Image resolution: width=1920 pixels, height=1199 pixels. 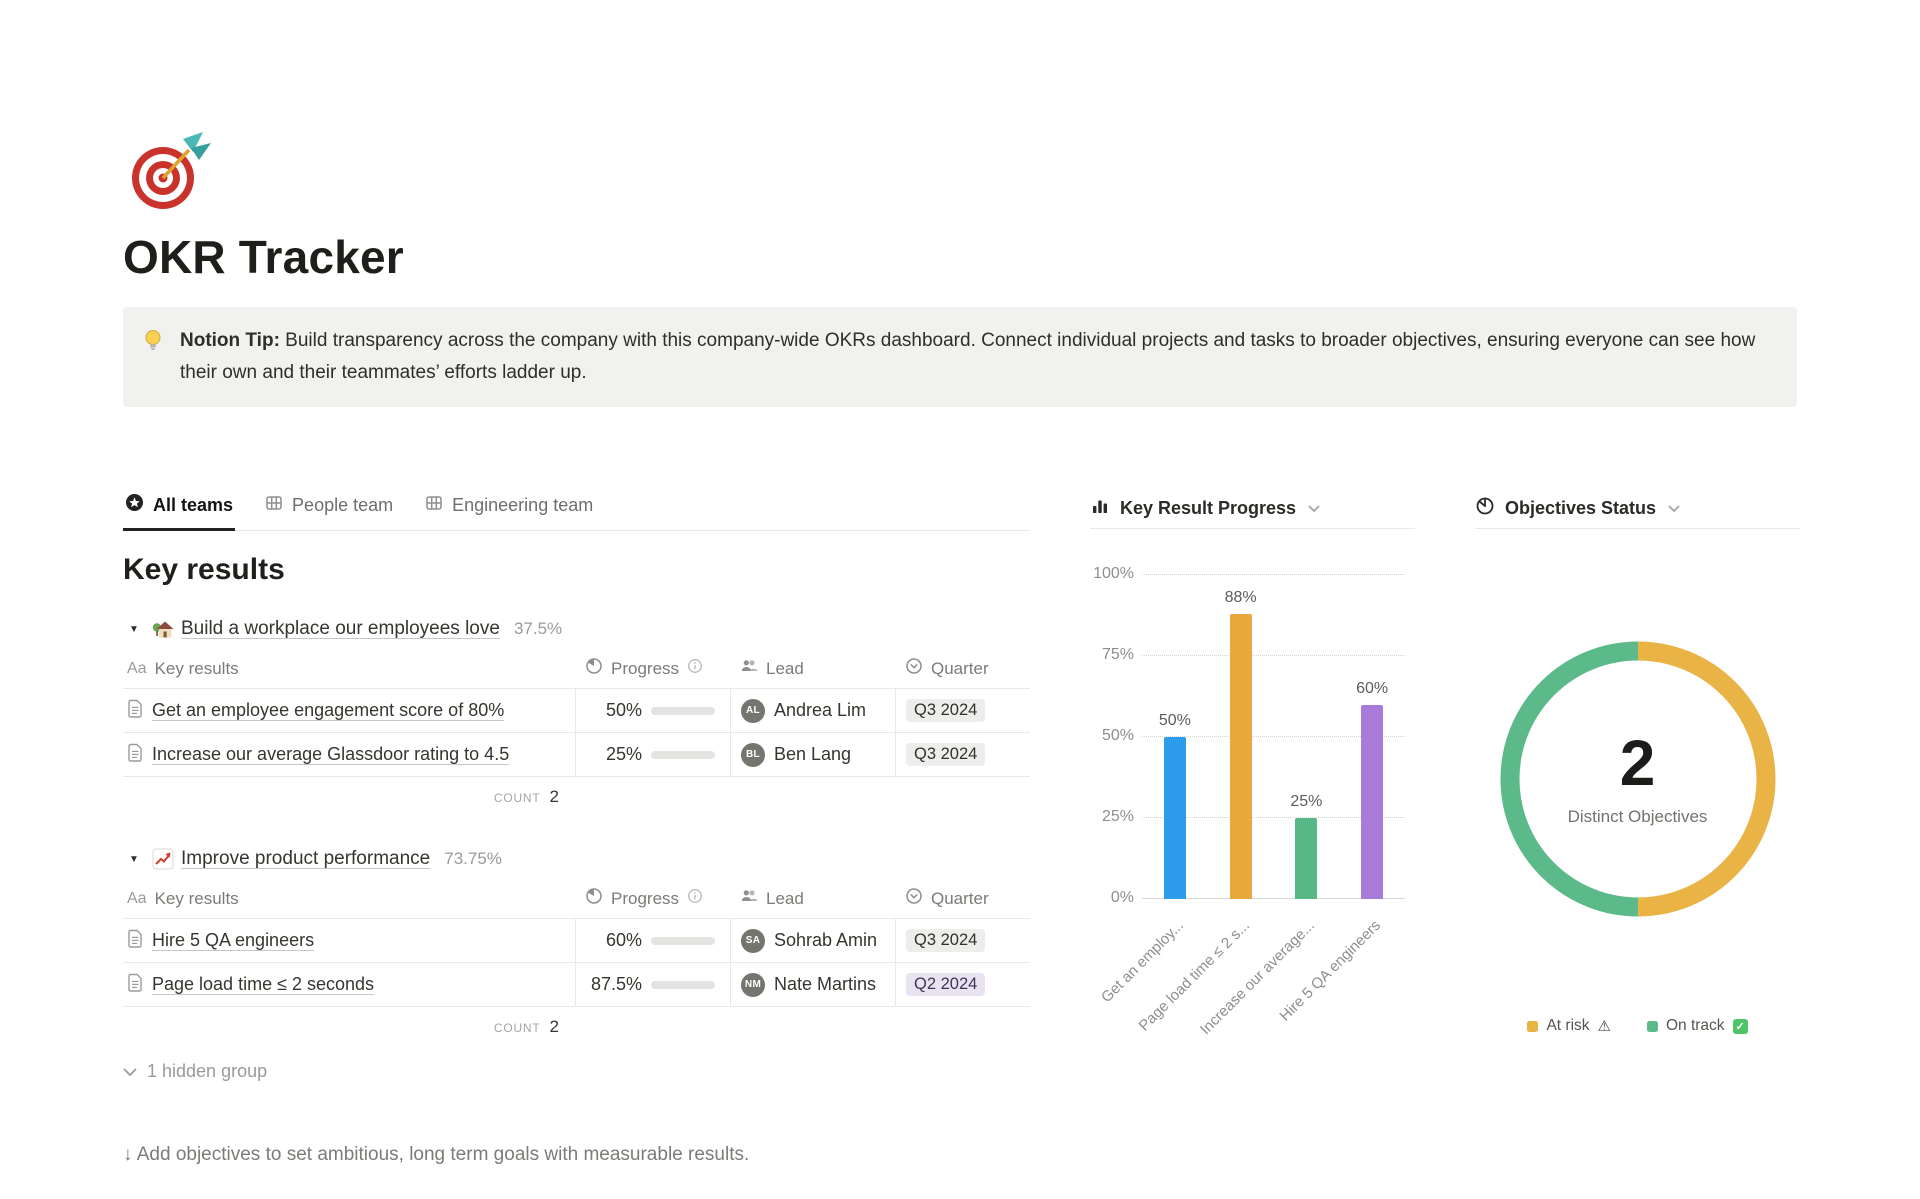 I want to click on star-circle-icon, so click(x=134, y=505).